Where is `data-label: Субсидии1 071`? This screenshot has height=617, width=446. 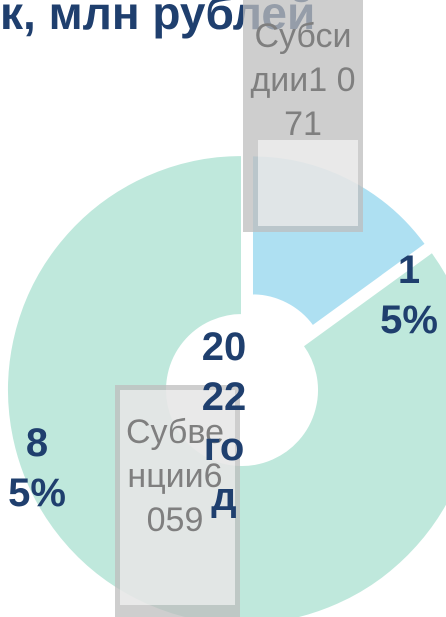 data-label: Субсидии1 071 is located at coordinates (303, 80).